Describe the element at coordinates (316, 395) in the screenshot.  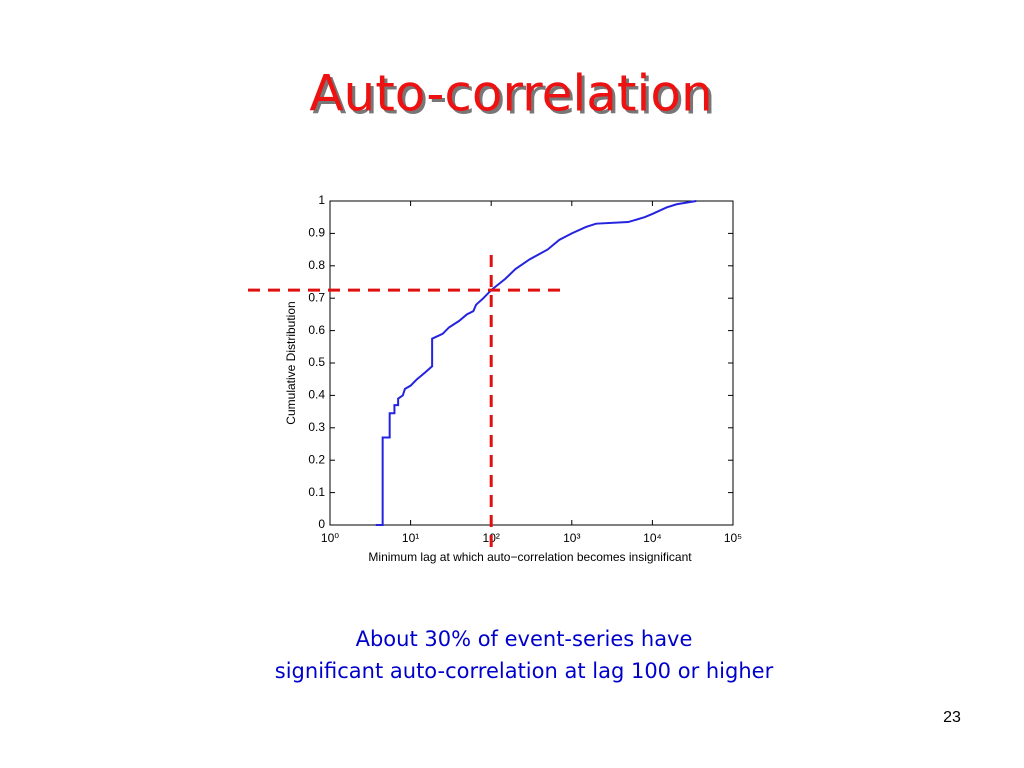
I see `y-tick-label: 0.4` at that location.